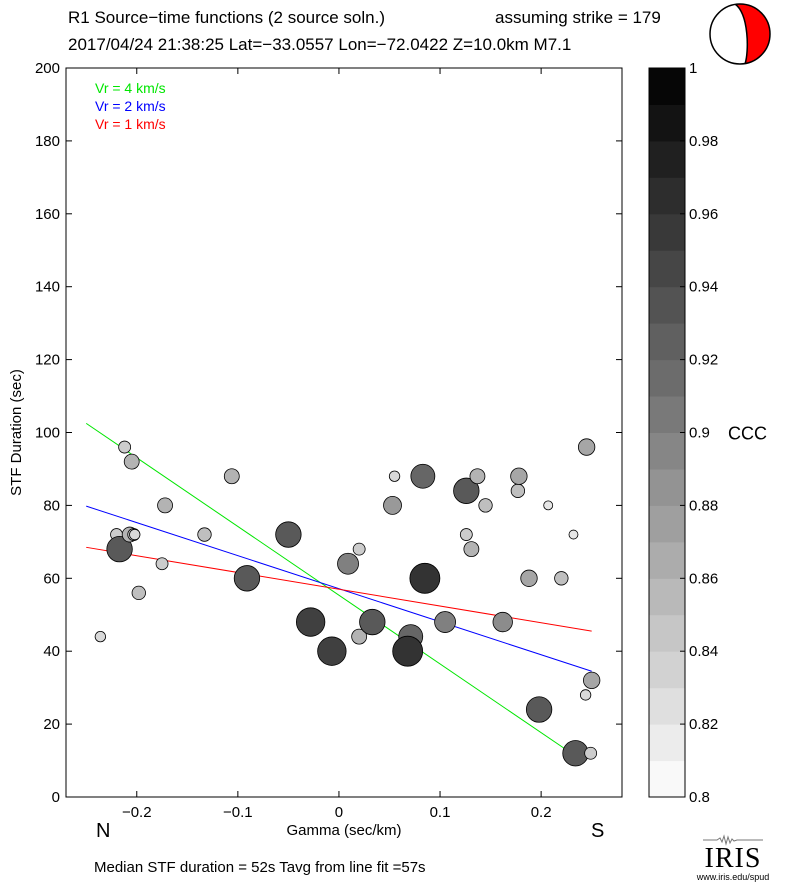  What do you see at coordinates (47, 287) in the screenshot?
I see `y-tick-label: 140` at bounding box center [47, 287].